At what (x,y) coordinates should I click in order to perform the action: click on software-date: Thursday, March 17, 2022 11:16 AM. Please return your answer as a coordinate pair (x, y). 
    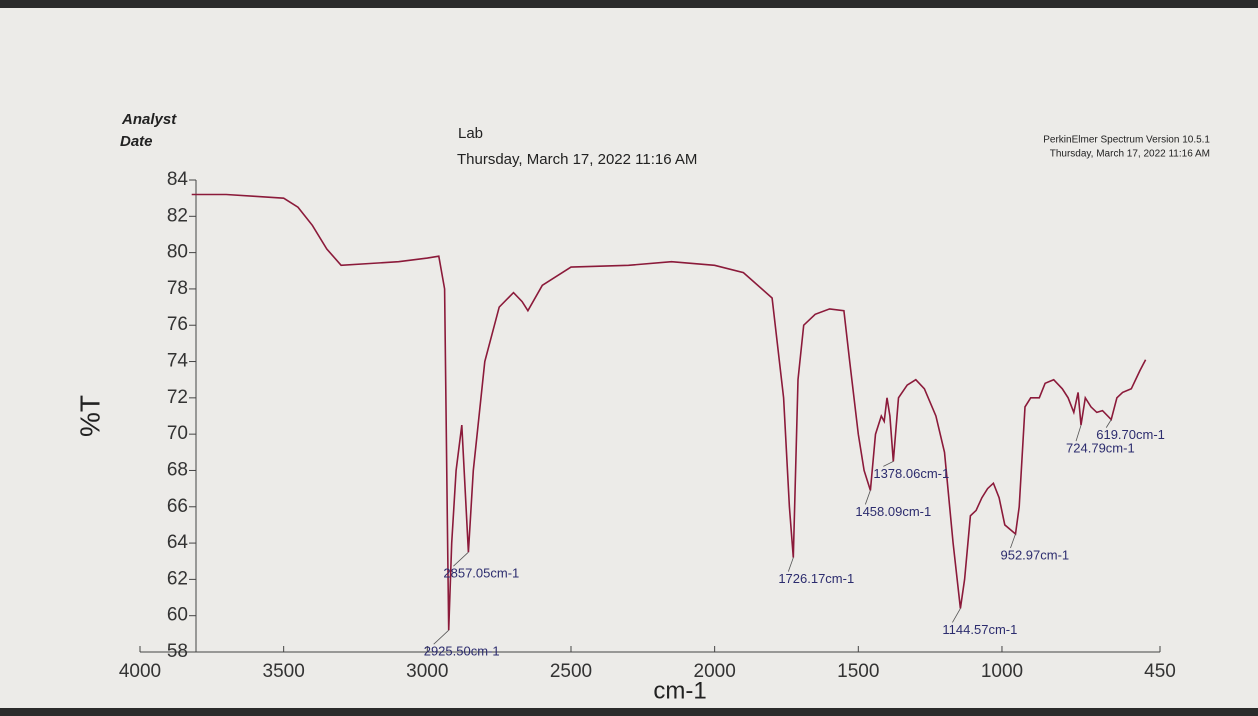
    Looking at the image, I should click on (1130, 154).